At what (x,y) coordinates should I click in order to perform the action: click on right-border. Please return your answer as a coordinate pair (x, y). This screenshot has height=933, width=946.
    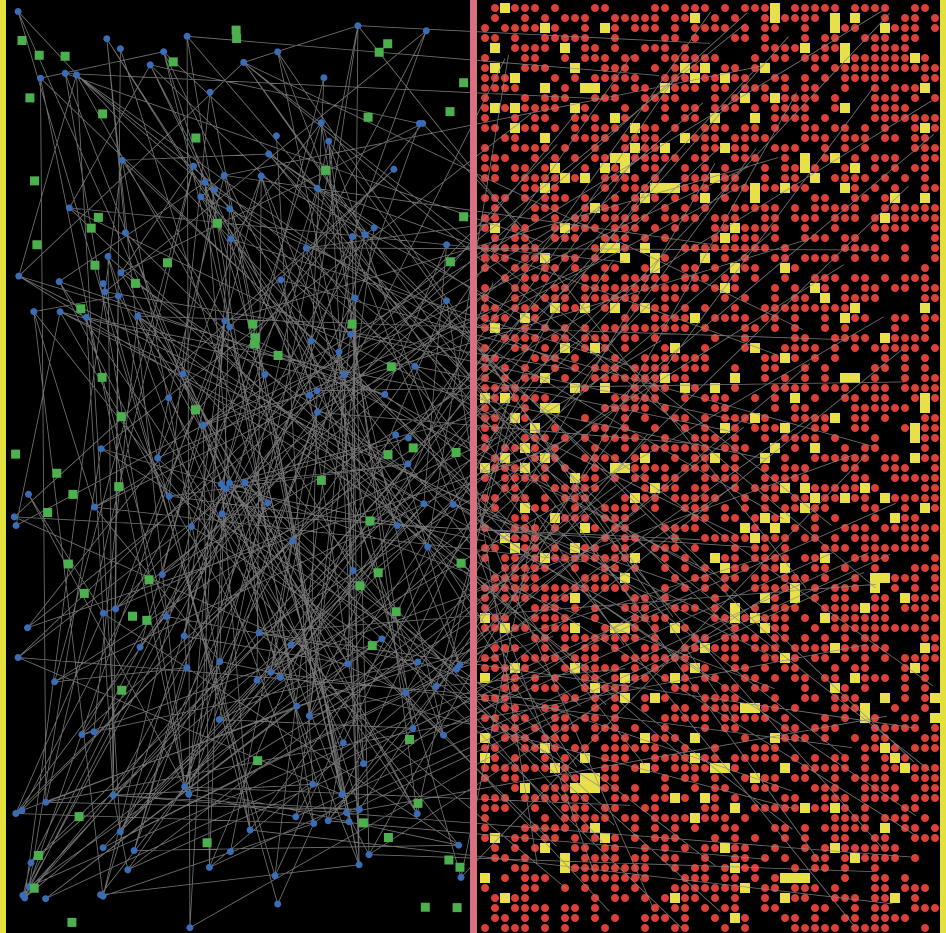
    Looking at the image, I should click on (943, 466).